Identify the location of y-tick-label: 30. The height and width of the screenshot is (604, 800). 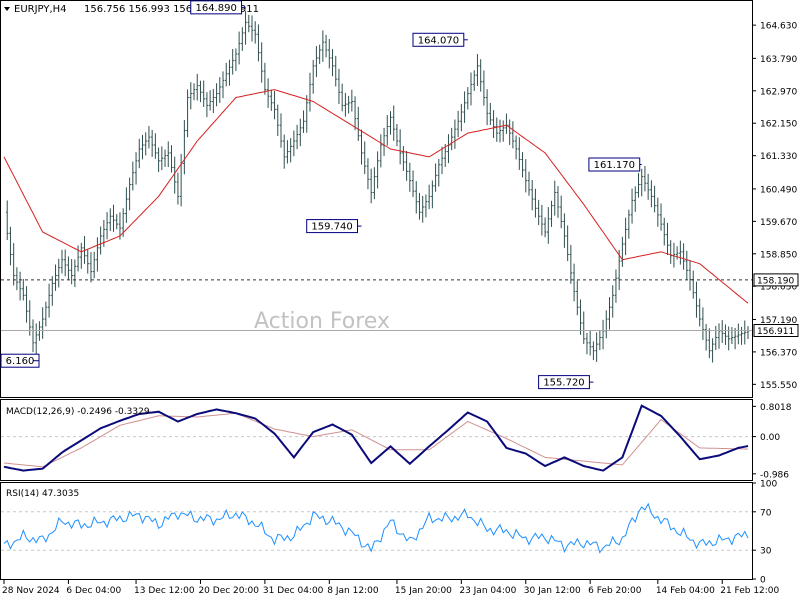
(766, 552).